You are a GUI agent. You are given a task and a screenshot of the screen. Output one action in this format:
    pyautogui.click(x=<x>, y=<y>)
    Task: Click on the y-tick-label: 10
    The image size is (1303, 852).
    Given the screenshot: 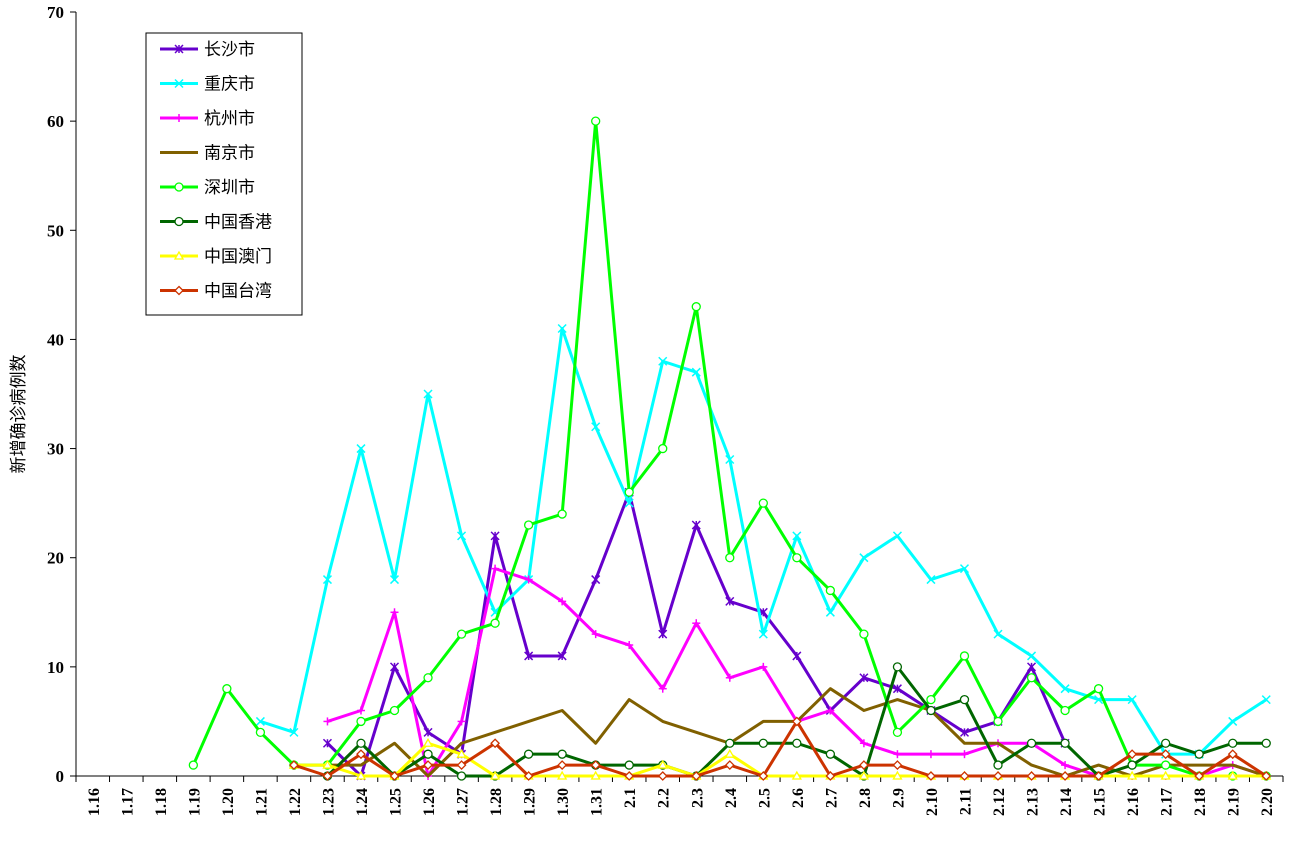 What is the action you would take?
    pyautogui.click(x=55, y=667)
    